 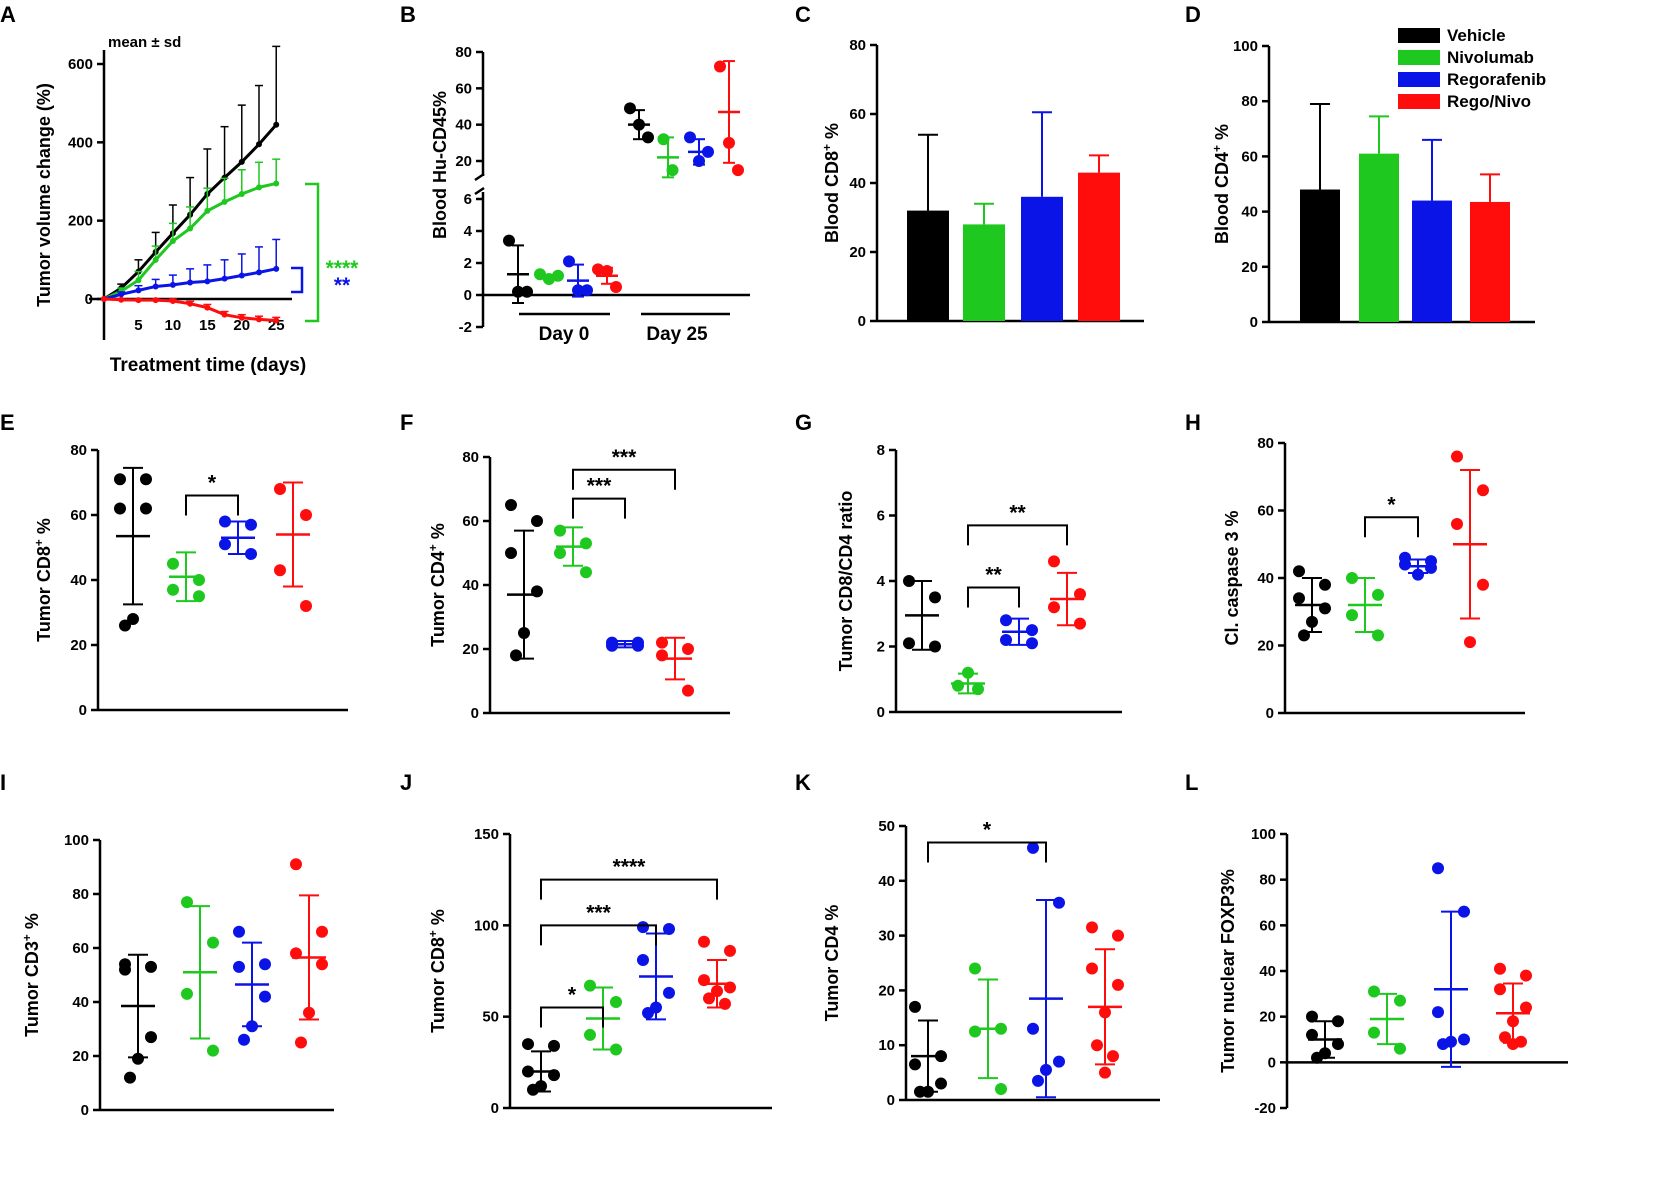 What do you see at coordinates (177, 975) in the screenshot?
I see `panel-i: 0 20 40 60 80 100 Tumor CD3+ %` at bounding box center [177, 975].